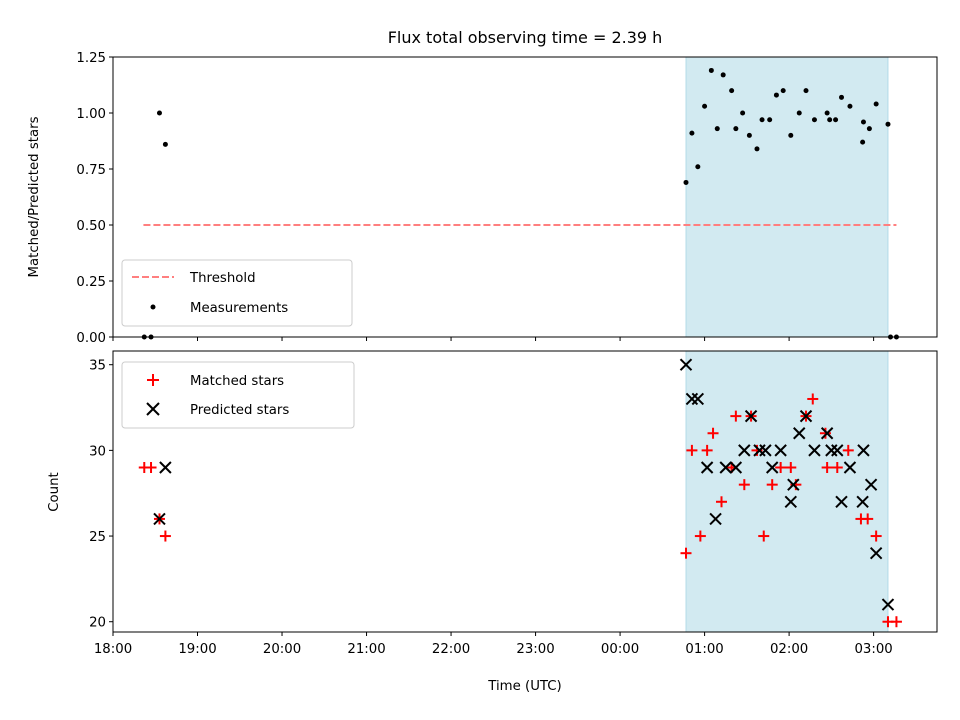 The width and height of the screenshot is (960, 720). I want to click on bottom-y-tick-label: 25, so click(97, 537).